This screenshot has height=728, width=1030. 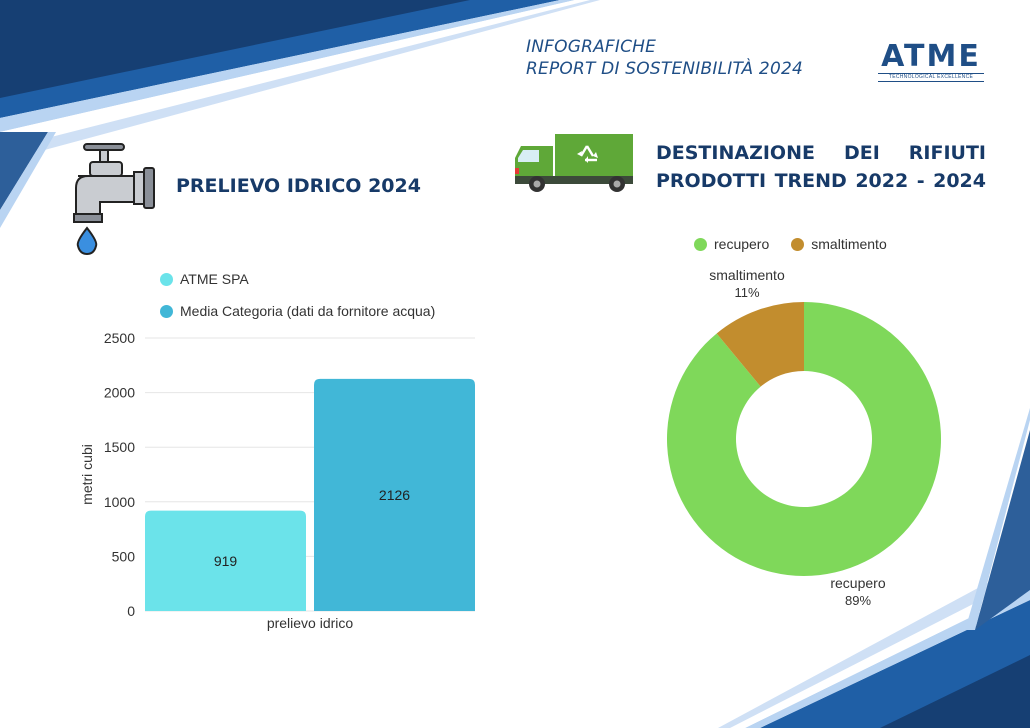 What do you see at coordinates (310, 623) in the screenshot?
I see `x-axis-label: prelievo idrico` at bounding box center [310, 623].